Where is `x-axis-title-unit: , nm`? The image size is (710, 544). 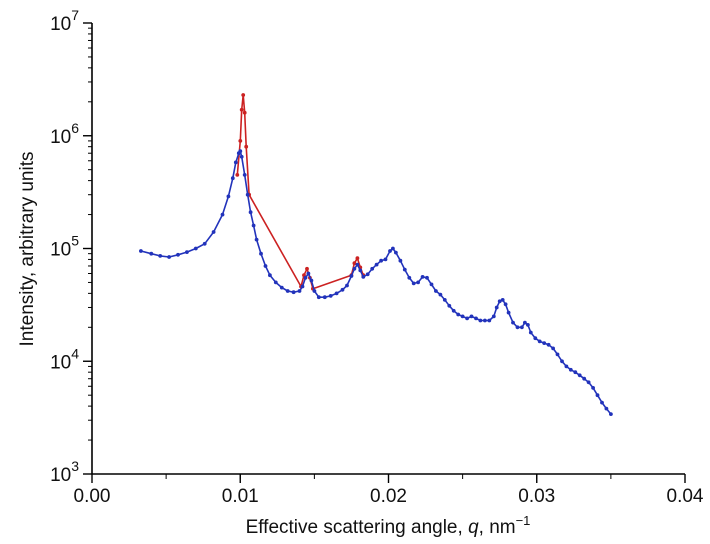 x-axis-title-unit: , nm is located at coordinates (497, 527).